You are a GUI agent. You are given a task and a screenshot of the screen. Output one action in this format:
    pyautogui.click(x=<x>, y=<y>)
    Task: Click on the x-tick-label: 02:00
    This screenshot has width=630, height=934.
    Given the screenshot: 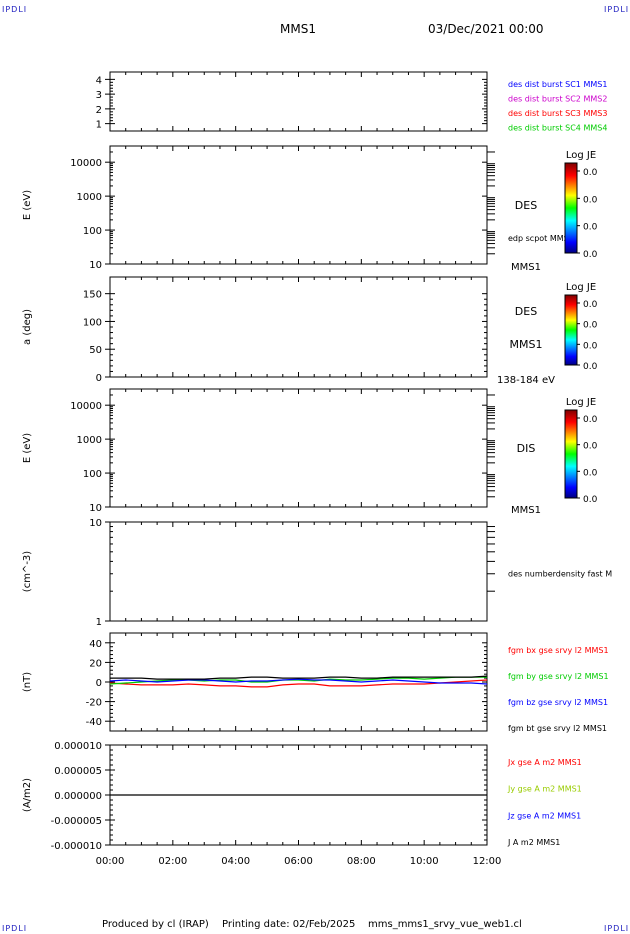 What is the action you would take?
    pyautogui.click(x=172, y=861)
    